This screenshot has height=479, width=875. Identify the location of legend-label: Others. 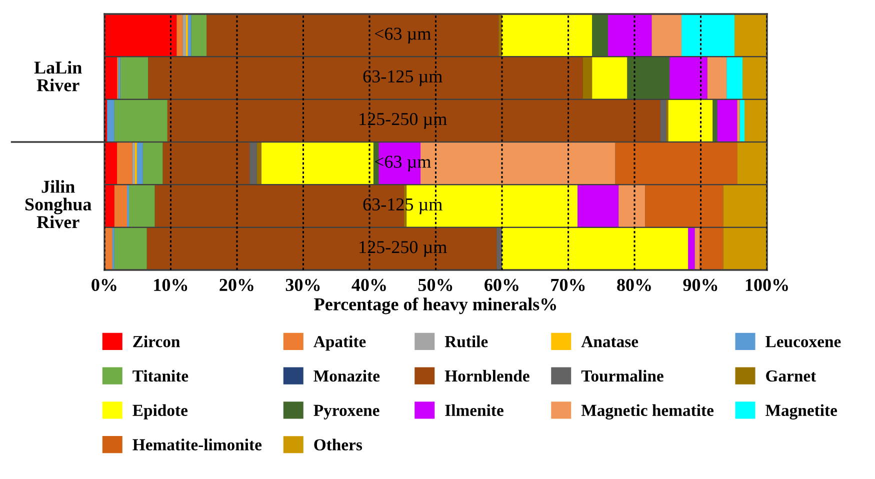
(338, 444).